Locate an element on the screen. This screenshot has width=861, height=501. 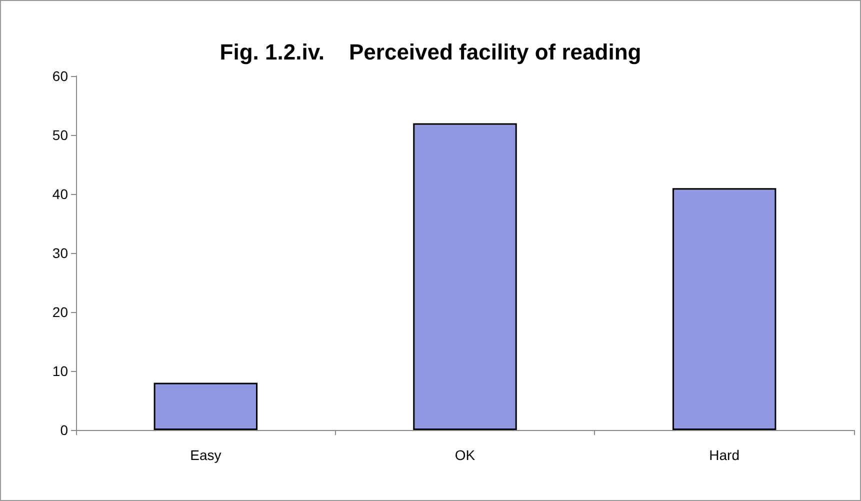
x-tick-label: Easy is located at coordinates (206, 455).